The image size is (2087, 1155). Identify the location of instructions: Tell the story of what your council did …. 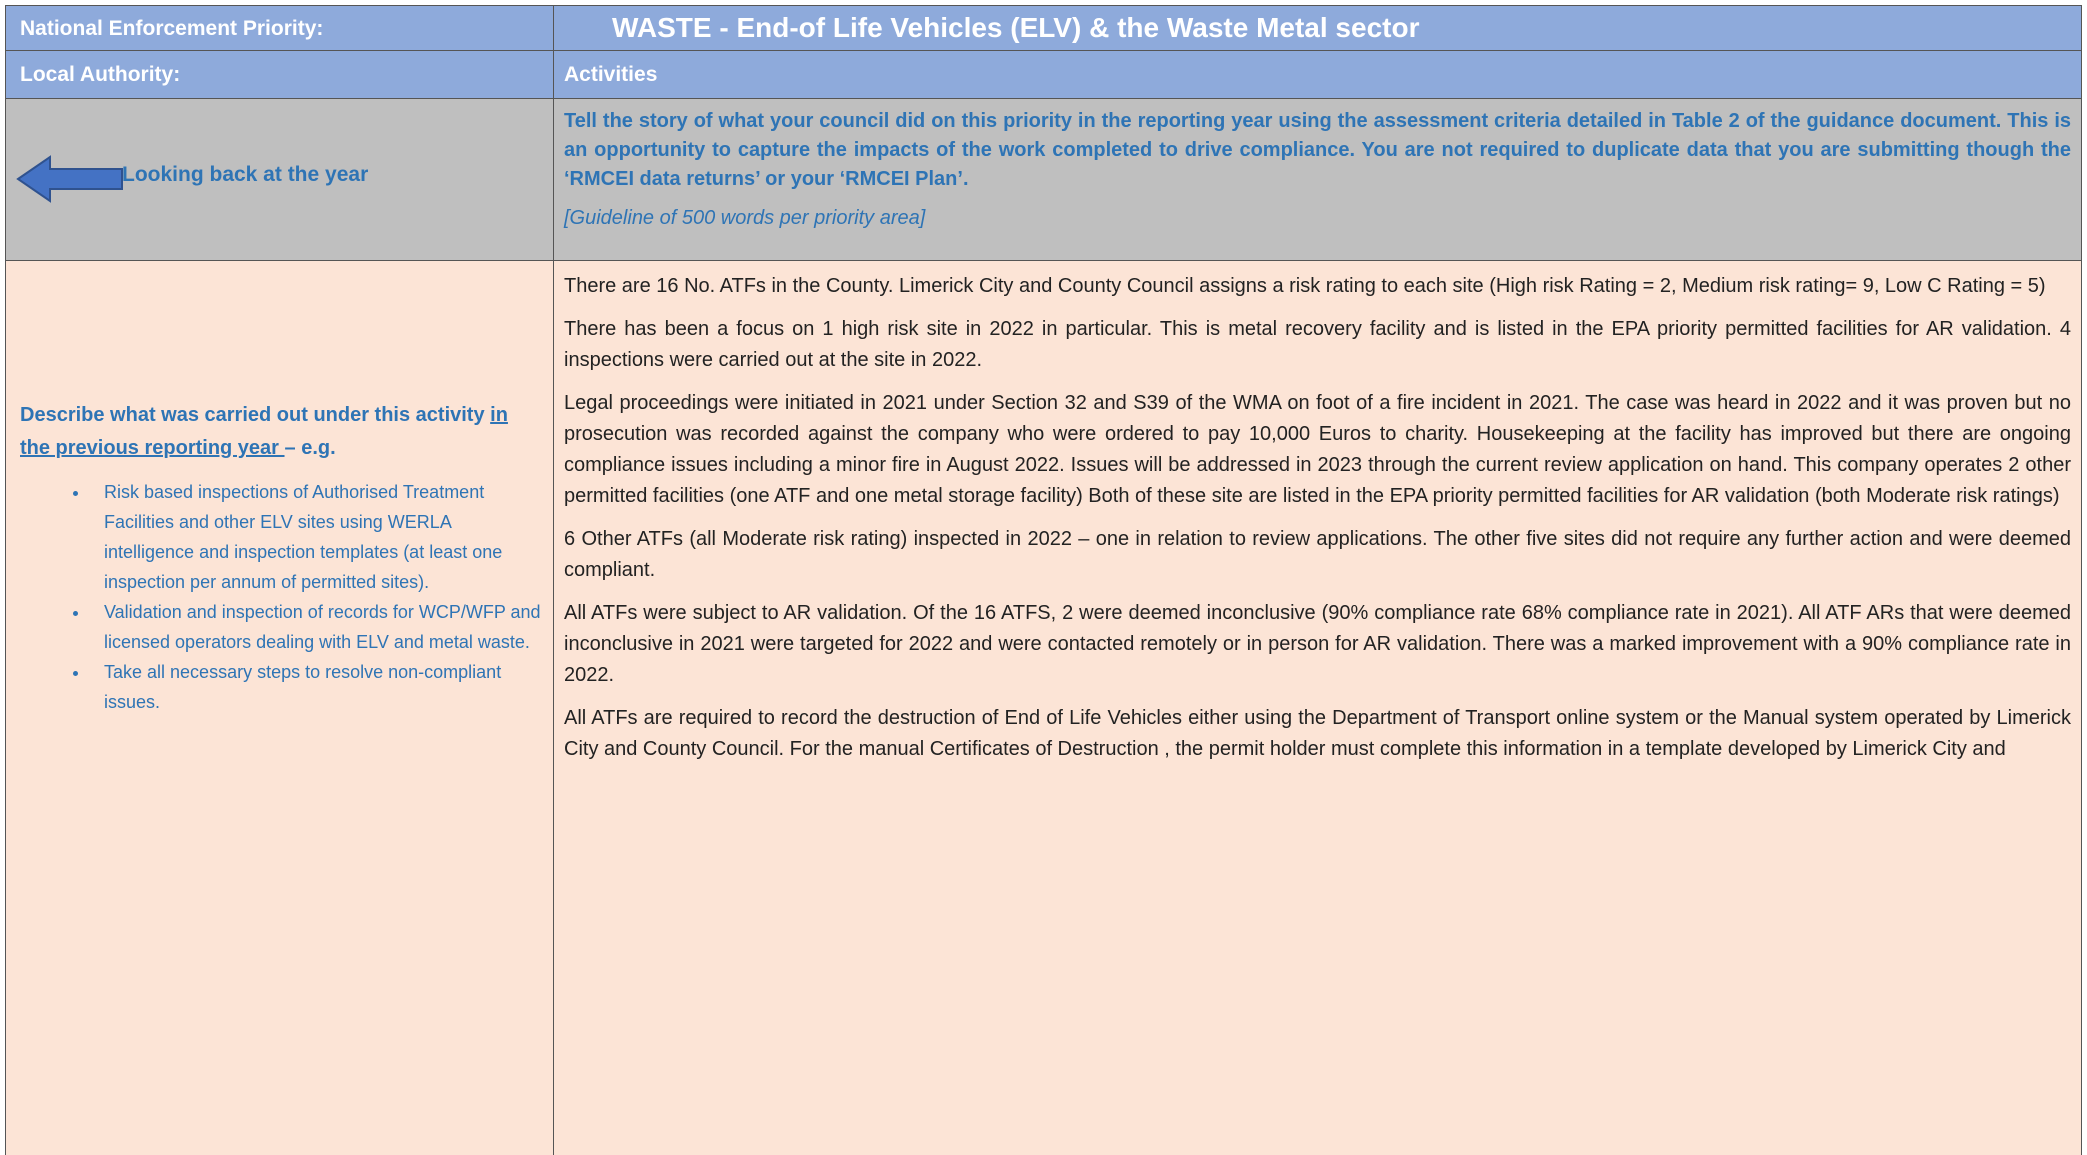
(1317, 150).